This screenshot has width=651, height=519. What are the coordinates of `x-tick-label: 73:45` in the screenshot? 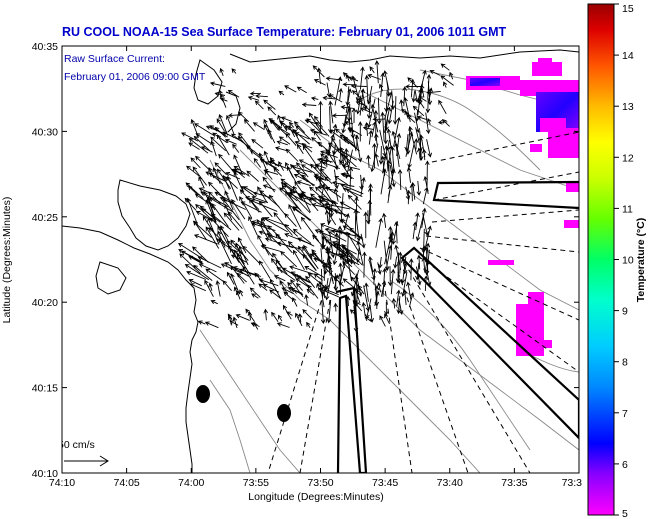 It's located at (385, 483).